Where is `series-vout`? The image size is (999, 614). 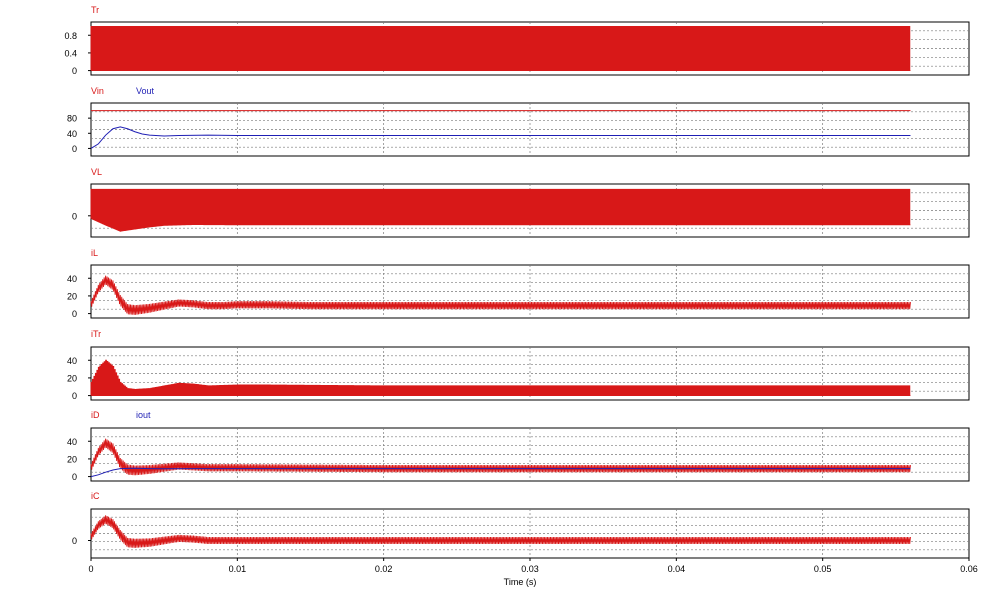
series-vout is located at coordinates (500, 137).